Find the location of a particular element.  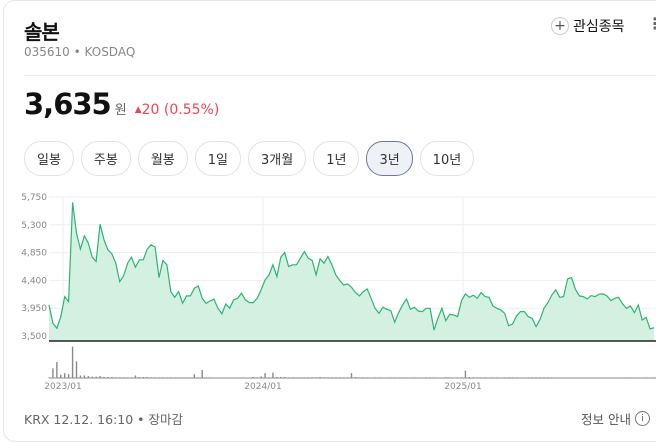

tab-1d: 1일 is located at coordinates (217, 158).